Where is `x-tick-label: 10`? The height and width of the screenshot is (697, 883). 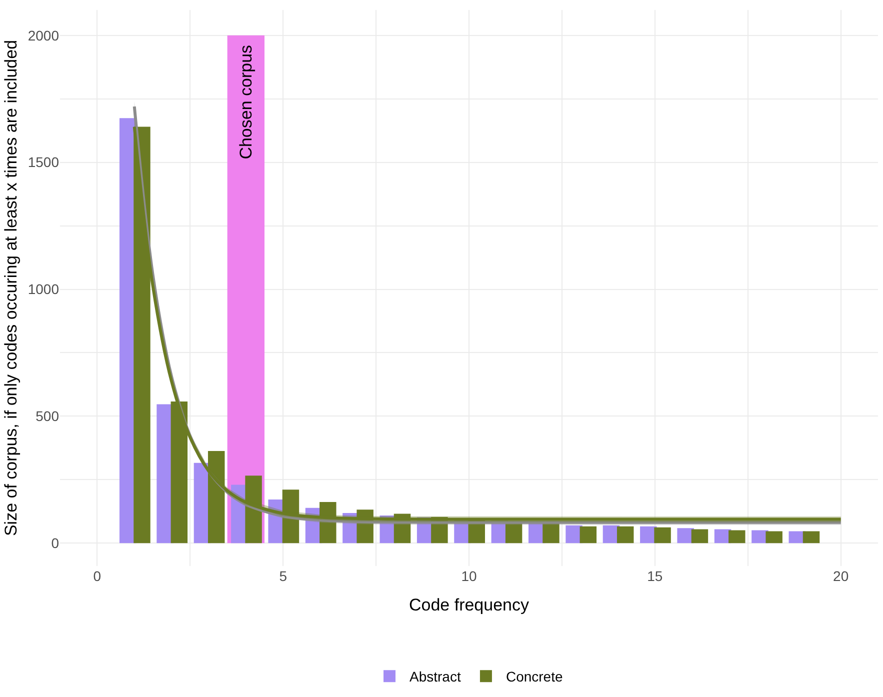
x-tick-label: 10 is located at coordinates (469, 576).